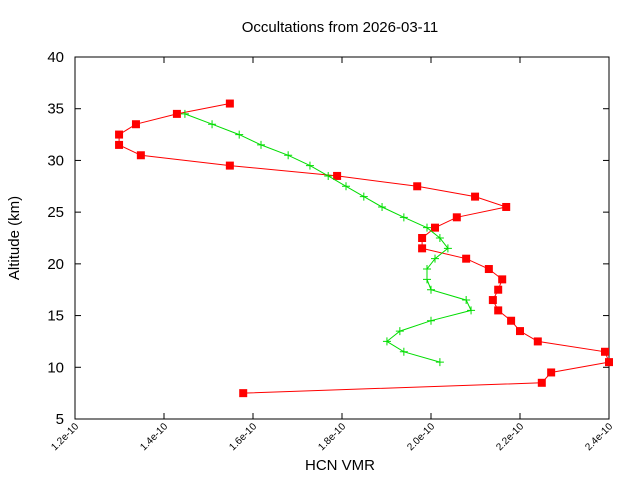 This screenshot has width=640, height=480. I want to click on x-tick-label: 1.6e-10, so click(243, 437).